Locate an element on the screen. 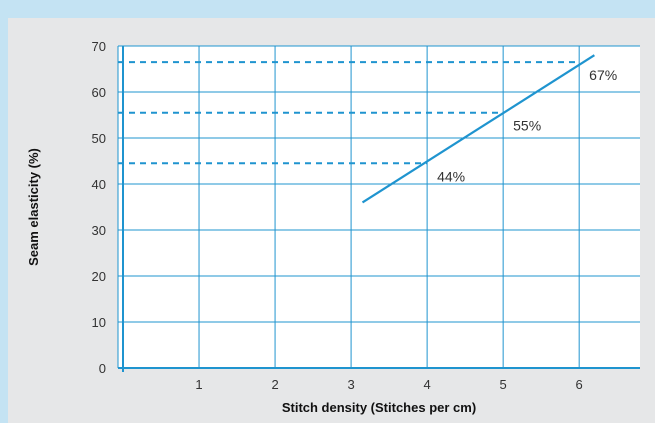  y-tick-label: 20 is located at coordinates (99, 276).